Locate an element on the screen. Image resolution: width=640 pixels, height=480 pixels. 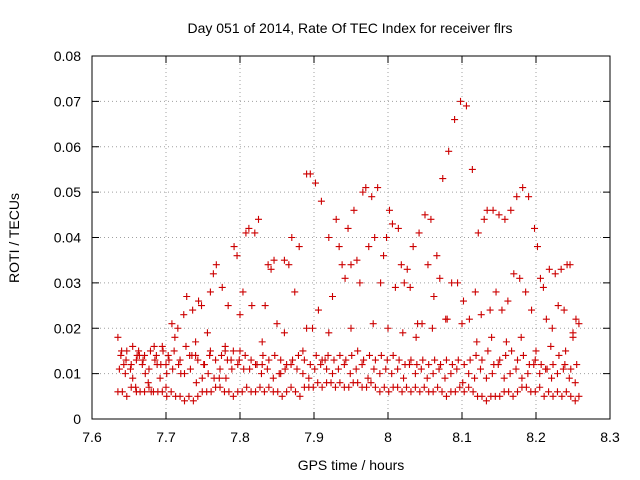
x-tick-label: 7.8 is located at coordinates (240, 437).